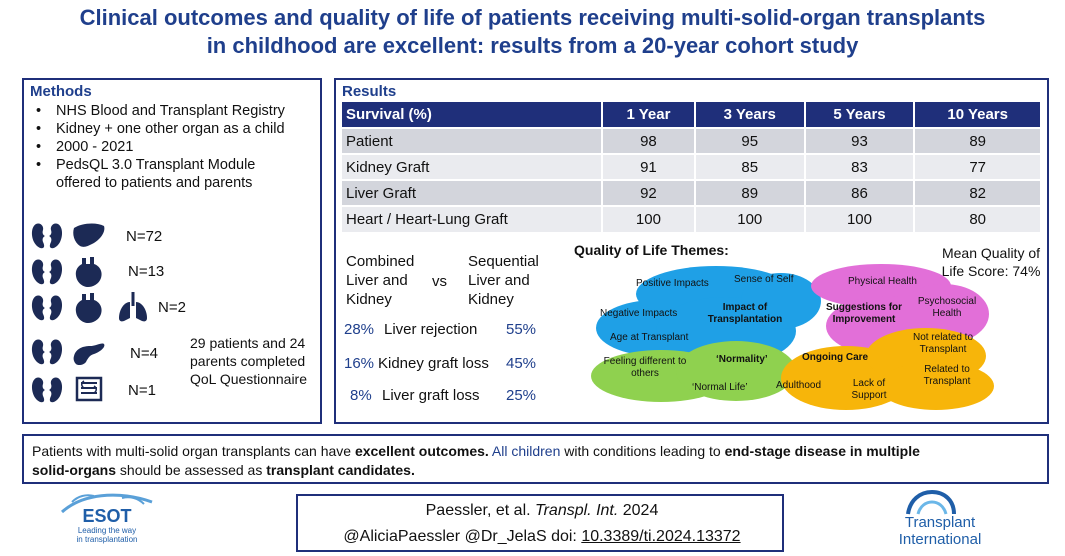  Describe the element at coordinates (144, 236) in the screenshot. I see `group-count: N=72` at that location.